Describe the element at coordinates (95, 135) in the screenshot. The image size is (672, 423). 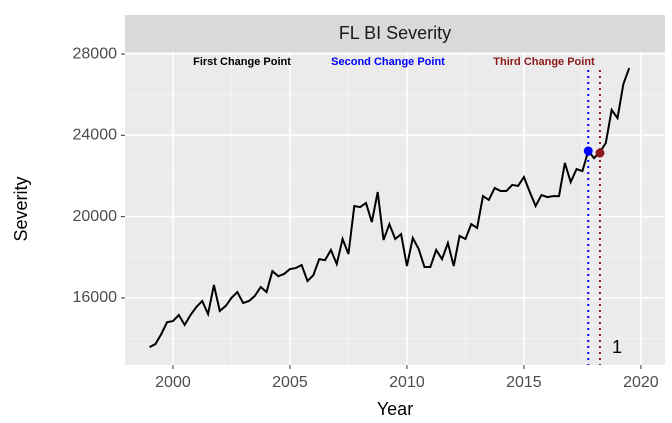
I see `y-tick-label: 24000` at that location.